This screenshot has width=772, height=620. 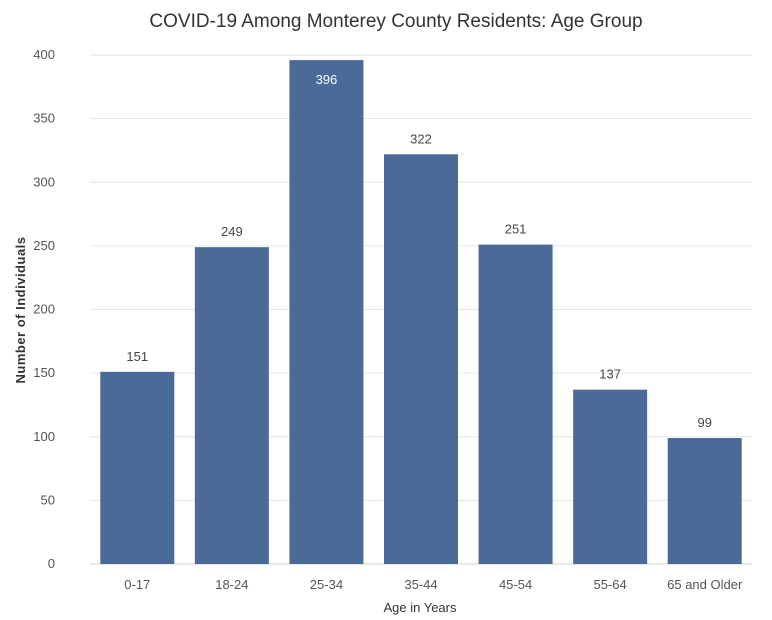 I want to click on x-tick-label: 55-64, so click(x=610, y=584).